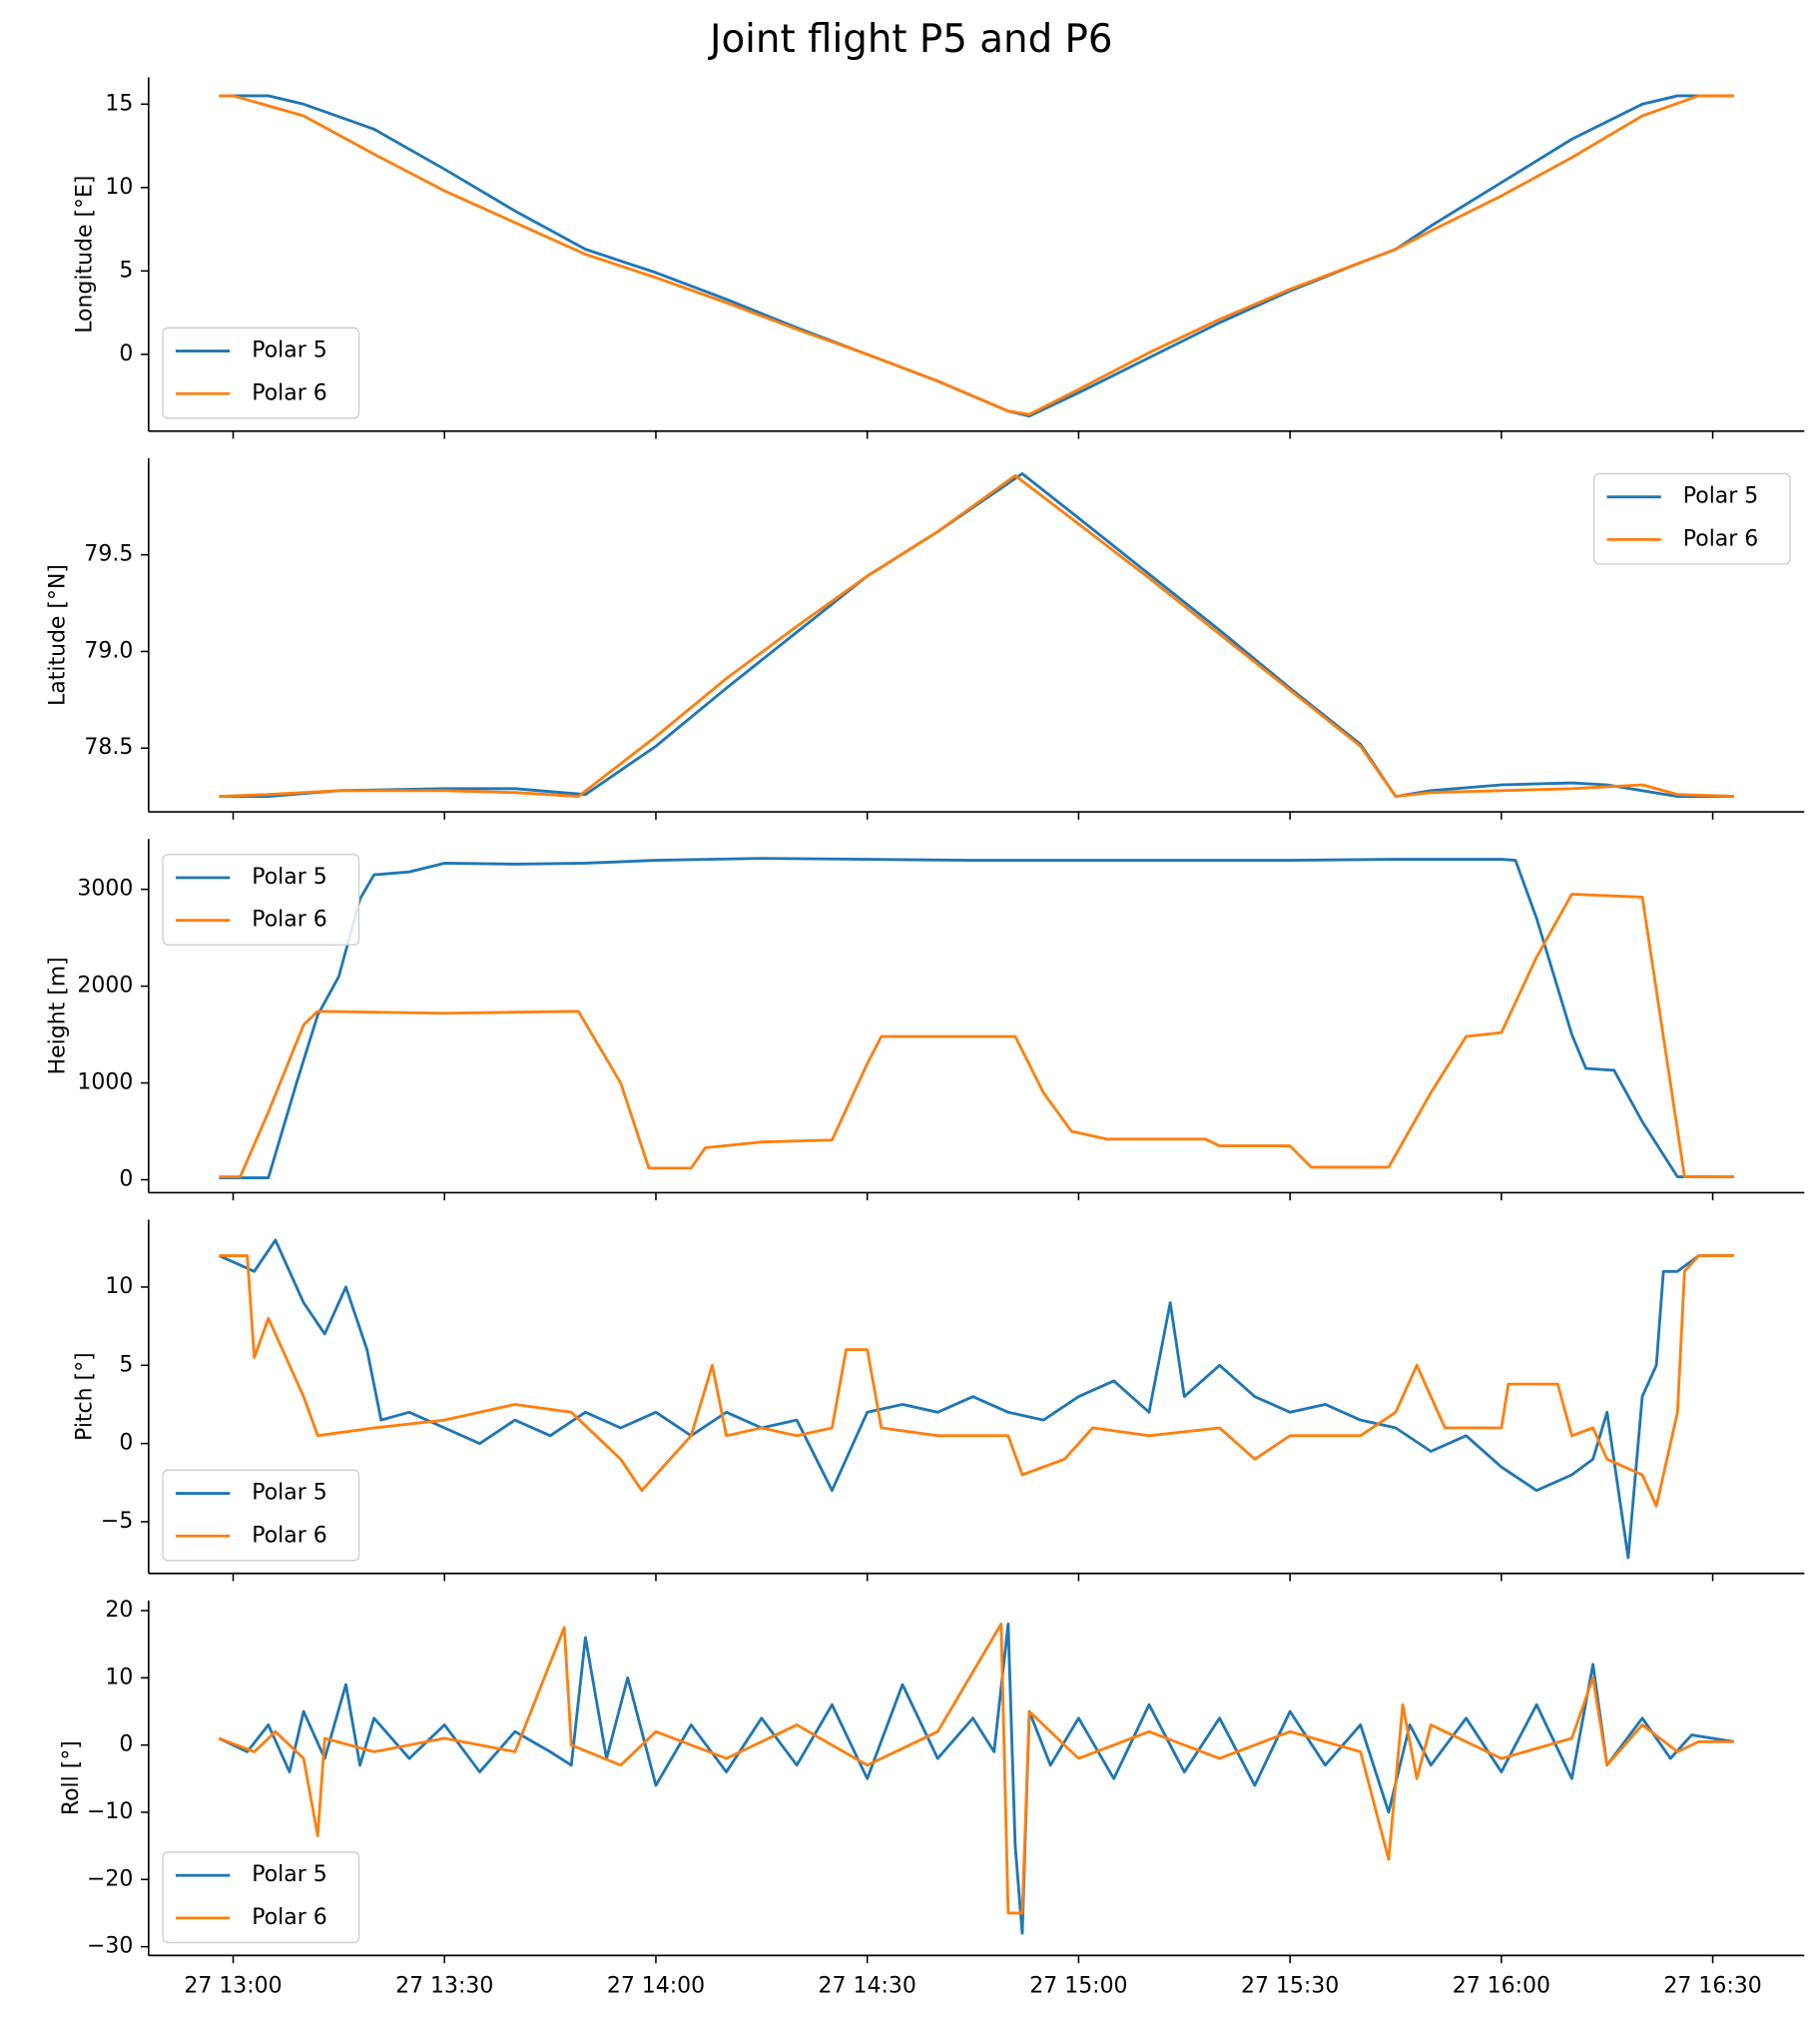 Image resolution: width=1820 pixels, height=2020 pixels. I want to click on y-tick-label: −10, so click(110, 1811).